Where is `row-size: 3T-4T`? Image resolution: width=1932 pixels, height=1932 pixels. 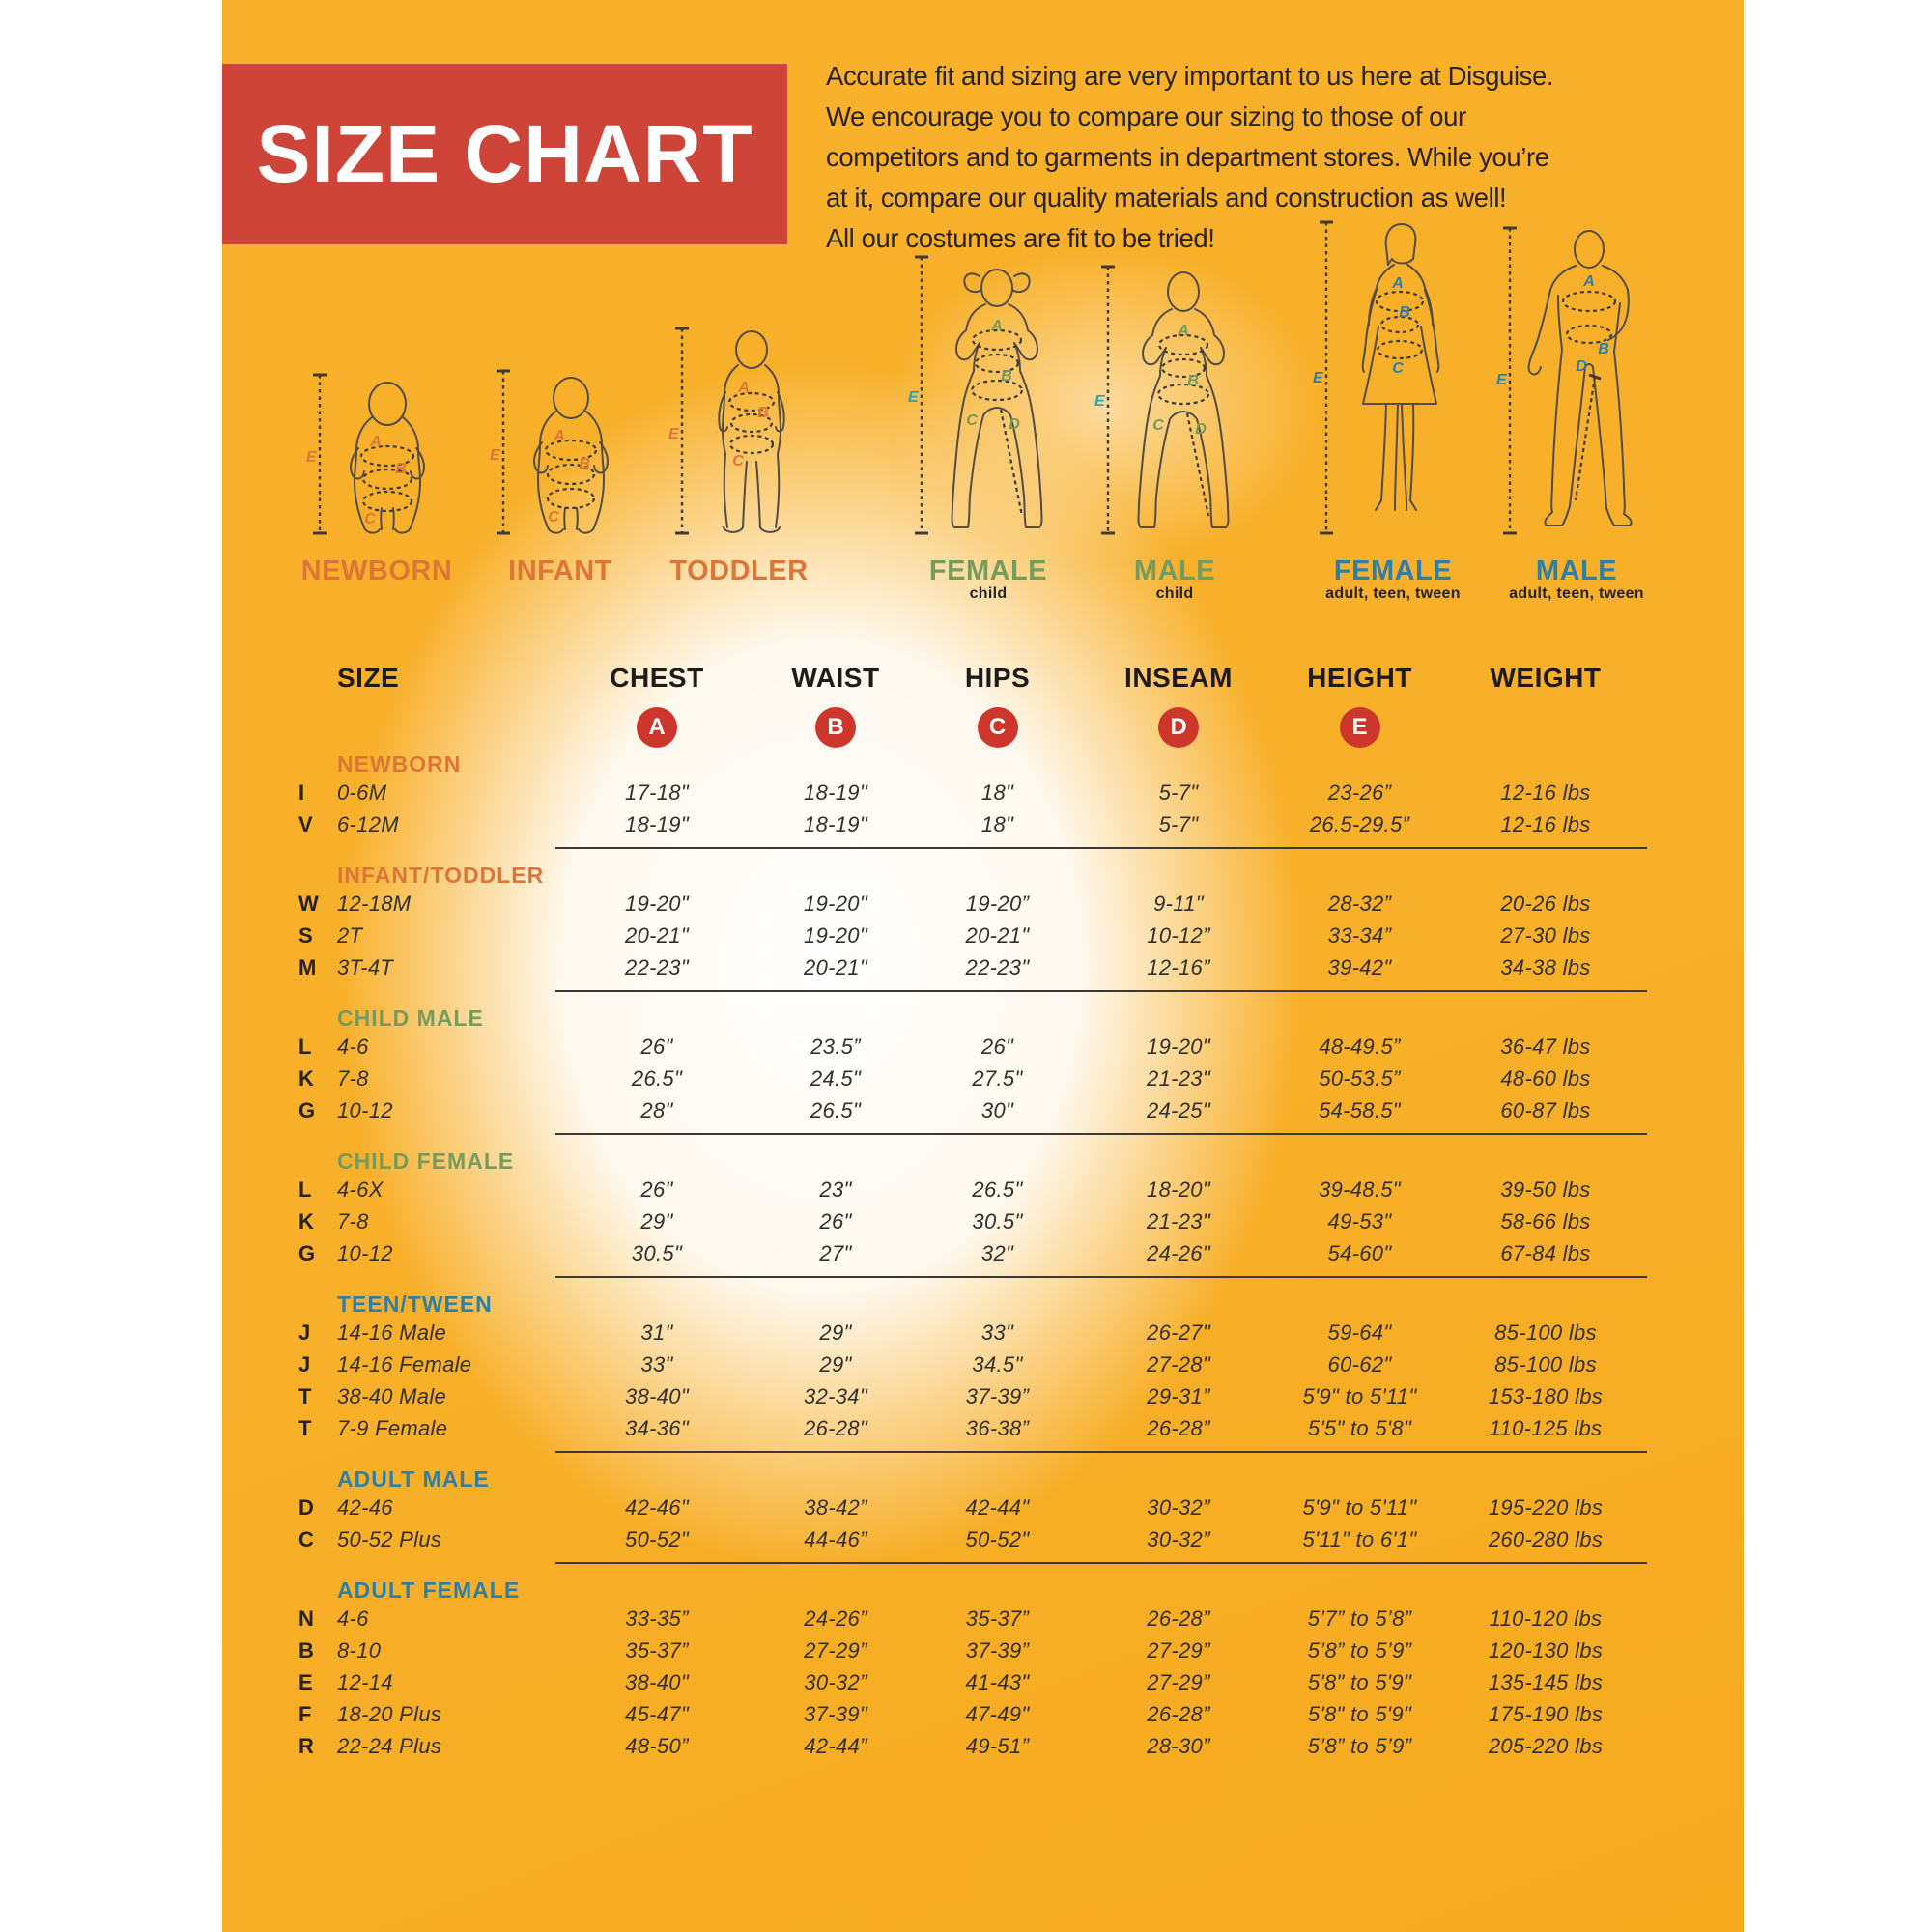 row-size: 3T-4T is located at coordinates (365, 967).